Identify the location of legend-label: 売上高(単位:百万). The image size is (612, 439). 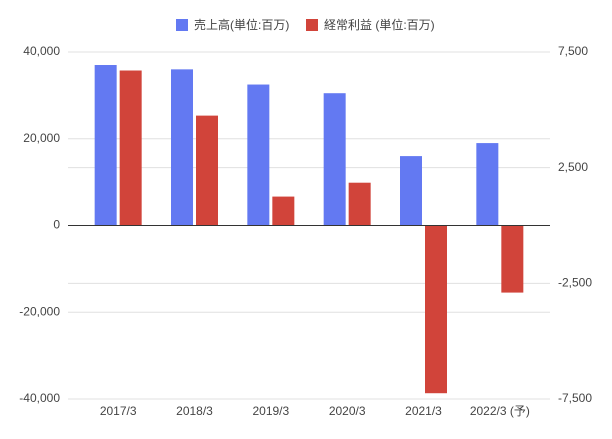
(241, 24).